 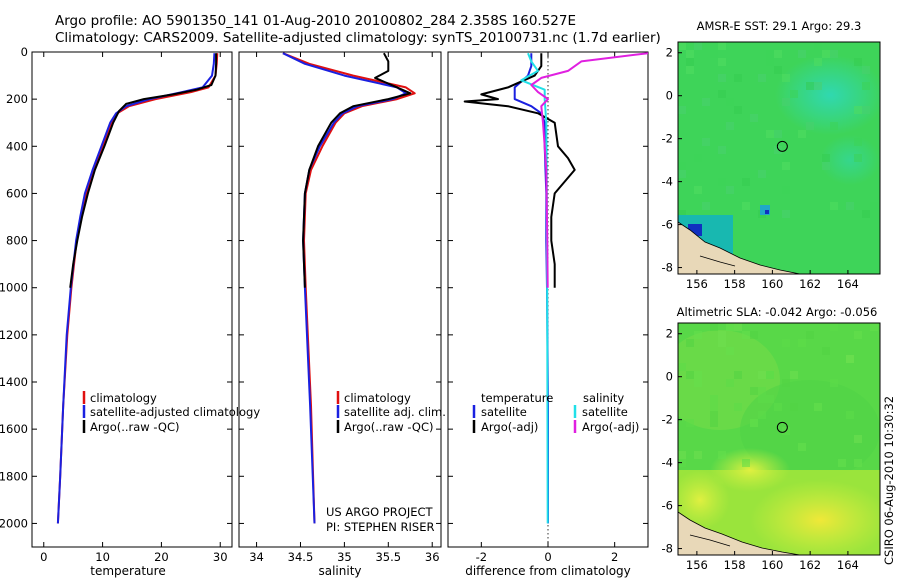 I want to click on pi-credit: PI: STEPHEN RISER, so click(x=380, y=527).